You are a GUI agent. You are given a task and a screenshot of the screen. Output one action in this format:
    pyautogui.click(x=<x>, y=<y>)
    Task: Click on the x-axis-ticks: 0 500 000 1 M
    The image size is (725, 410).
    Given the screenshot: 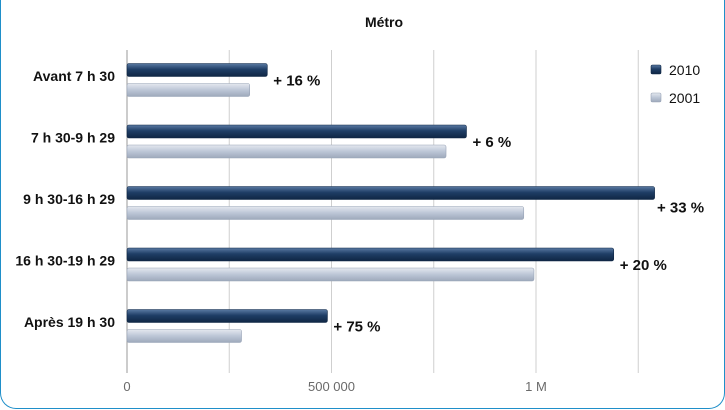 What is the action you would take?
    pyautogui.click(x=334, y=386)
    